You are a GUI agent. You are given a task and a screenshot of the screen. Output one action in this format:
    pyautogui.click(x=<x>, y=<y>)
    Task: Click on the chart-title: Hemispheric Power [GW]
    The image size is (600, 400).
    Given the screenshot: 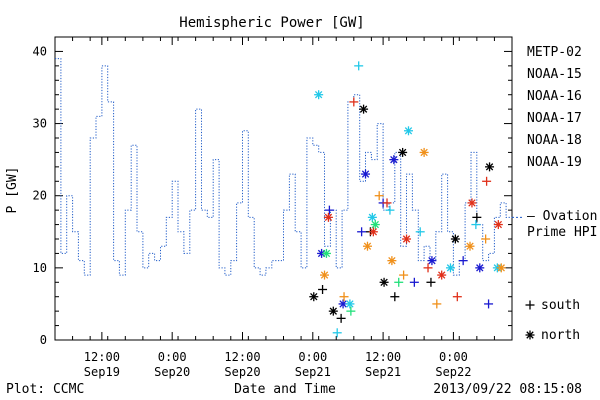 What is the action you would take?
    pyautogui.click(x=271, y=23)
    